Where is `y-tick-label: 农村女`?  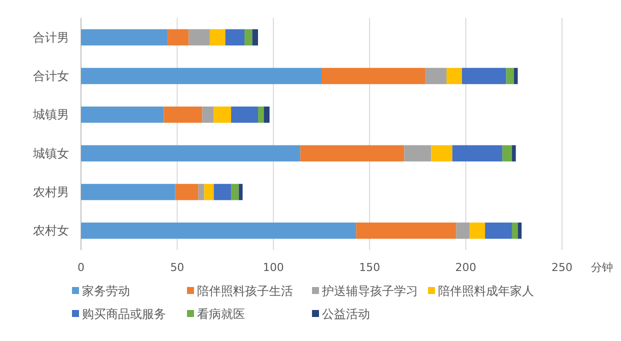
y-tick-label: 农村女 is located at coordinates (51, 231).